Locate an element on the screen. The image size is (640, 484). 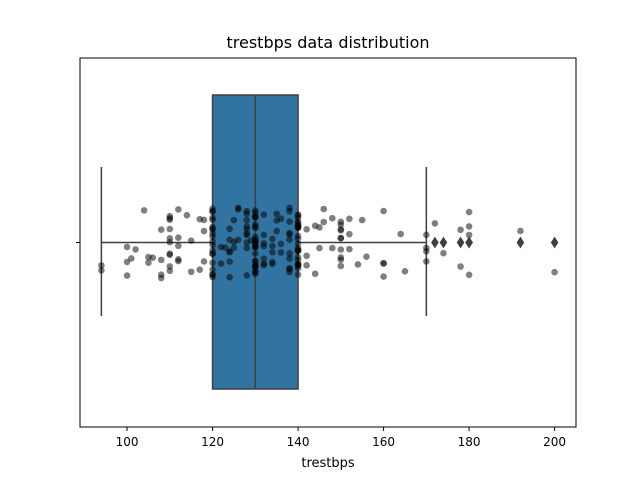
x-tick-label: 200 is located at coordinates (554, 442).